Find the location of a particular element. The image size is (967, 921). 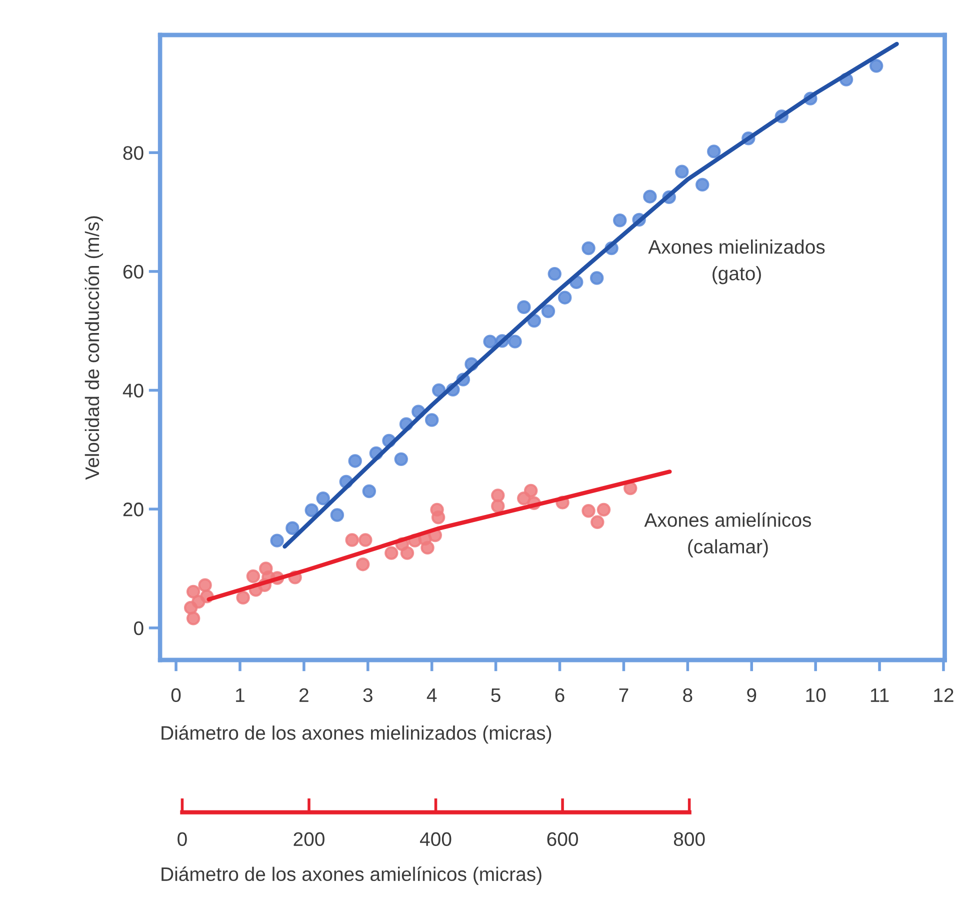

x-tick-label: 3 is located at coordinates (367, 695).